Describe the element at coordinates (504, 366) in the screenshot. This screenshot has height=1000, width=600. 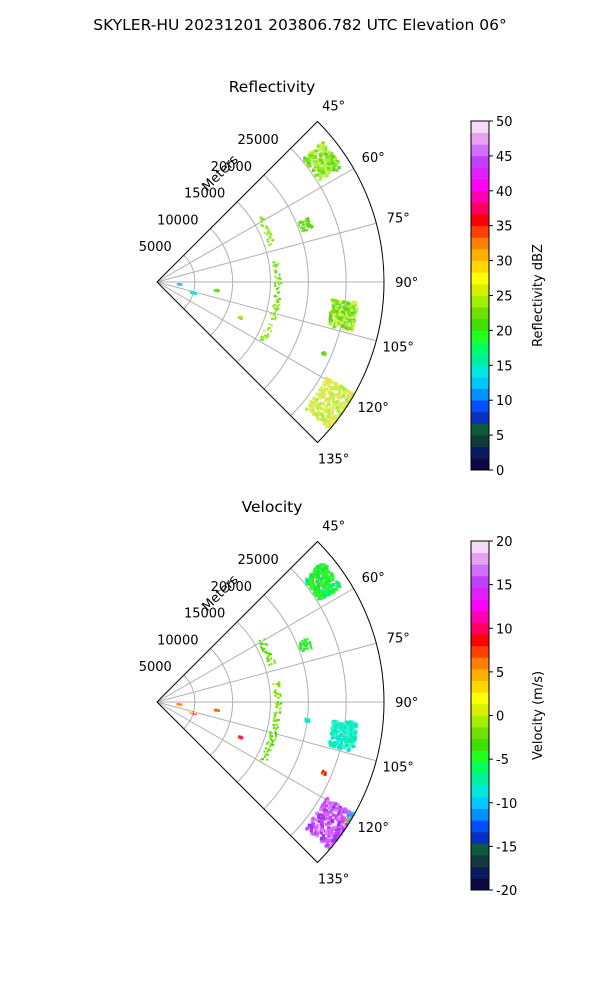
I see `colorbar-tick-label: 15` at that location.